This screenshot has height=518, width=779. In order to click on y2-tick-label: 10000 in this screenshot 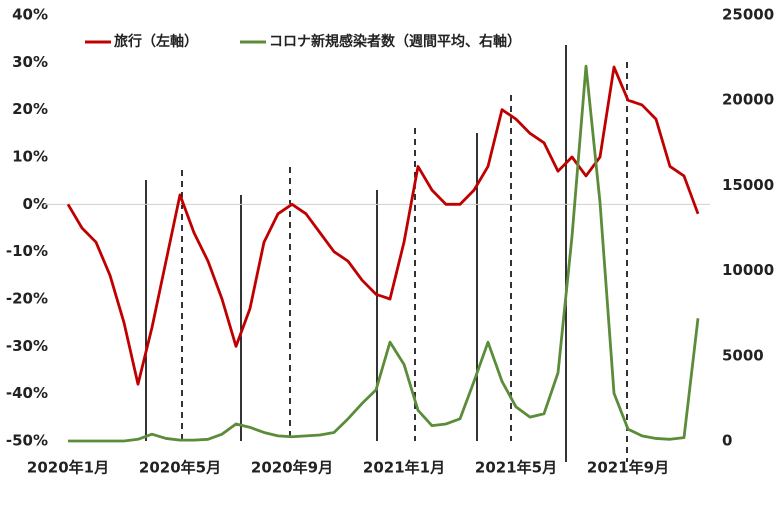, I will do `click(748, 270)`.